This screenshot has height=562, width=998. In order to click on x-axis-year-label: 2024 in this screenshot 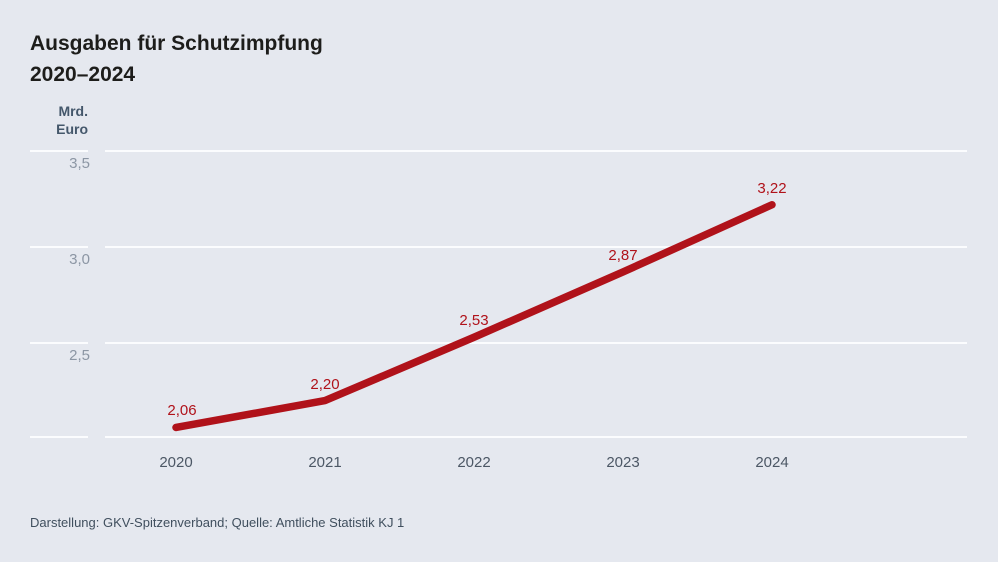, I will do `click(772, 462)`.